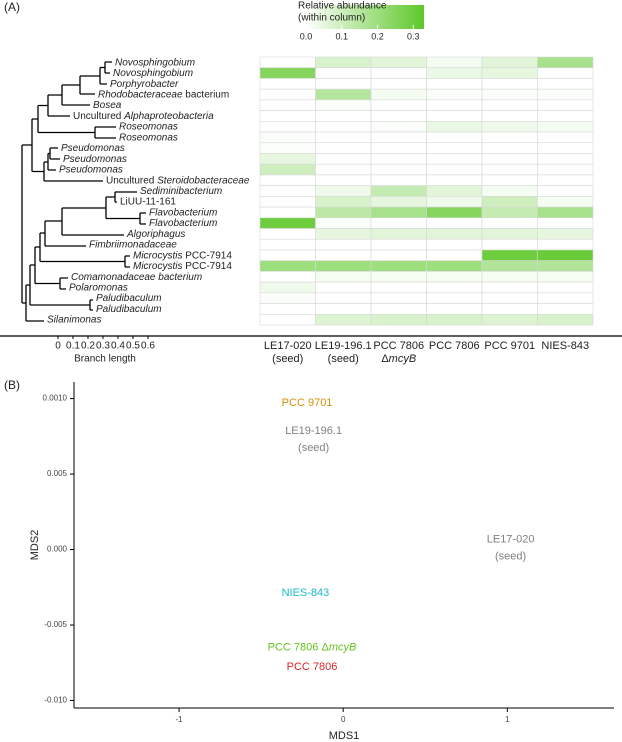  I want to click on point-label-line: LE19-196.1, so click(313, 431).